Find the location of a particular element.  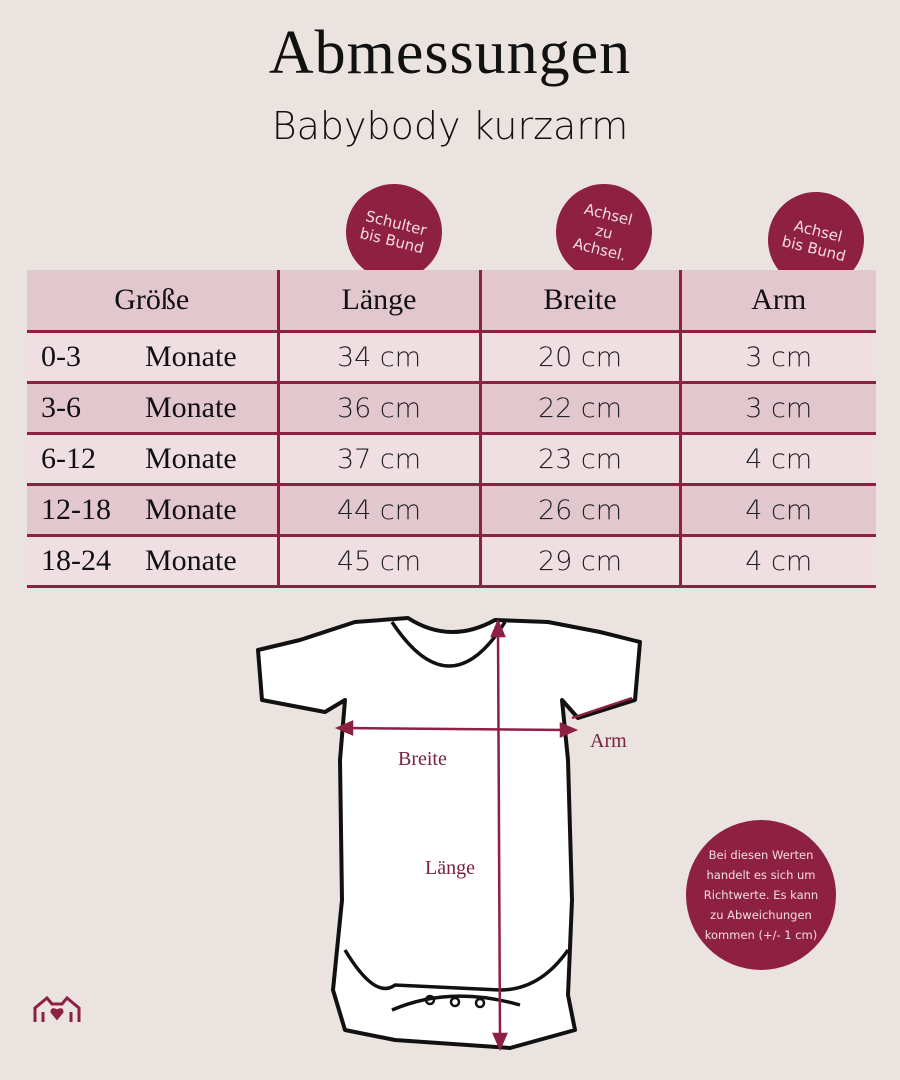

size-range: 0-3 is located at coordinates (61, 356).